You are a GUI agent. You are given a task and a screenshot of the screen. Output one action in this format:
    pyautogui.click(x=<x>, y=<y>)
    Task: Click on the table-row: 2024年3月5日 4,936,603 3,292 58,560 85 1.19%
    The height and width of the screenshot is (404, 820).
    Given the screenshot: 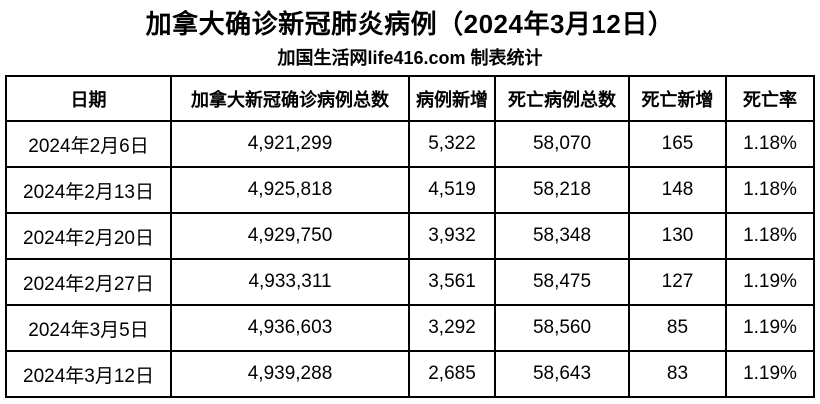 What is the action you would take?
    pyautogui.click(x=410, y=328)
    